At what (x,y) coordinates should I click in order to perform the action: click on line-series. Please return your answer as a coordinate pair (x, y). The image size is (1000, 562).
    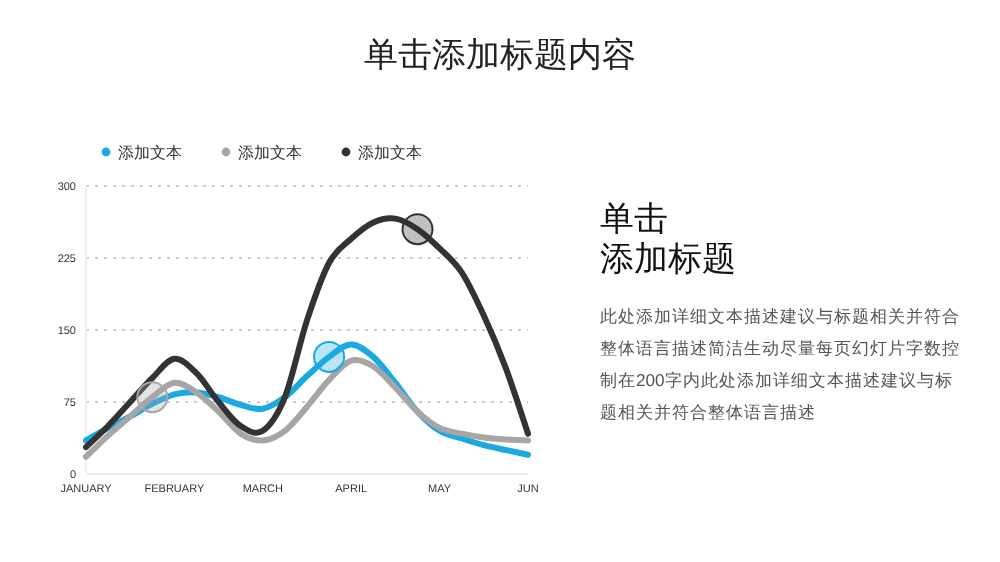
    Looking at the image, I should click on (307, 408).